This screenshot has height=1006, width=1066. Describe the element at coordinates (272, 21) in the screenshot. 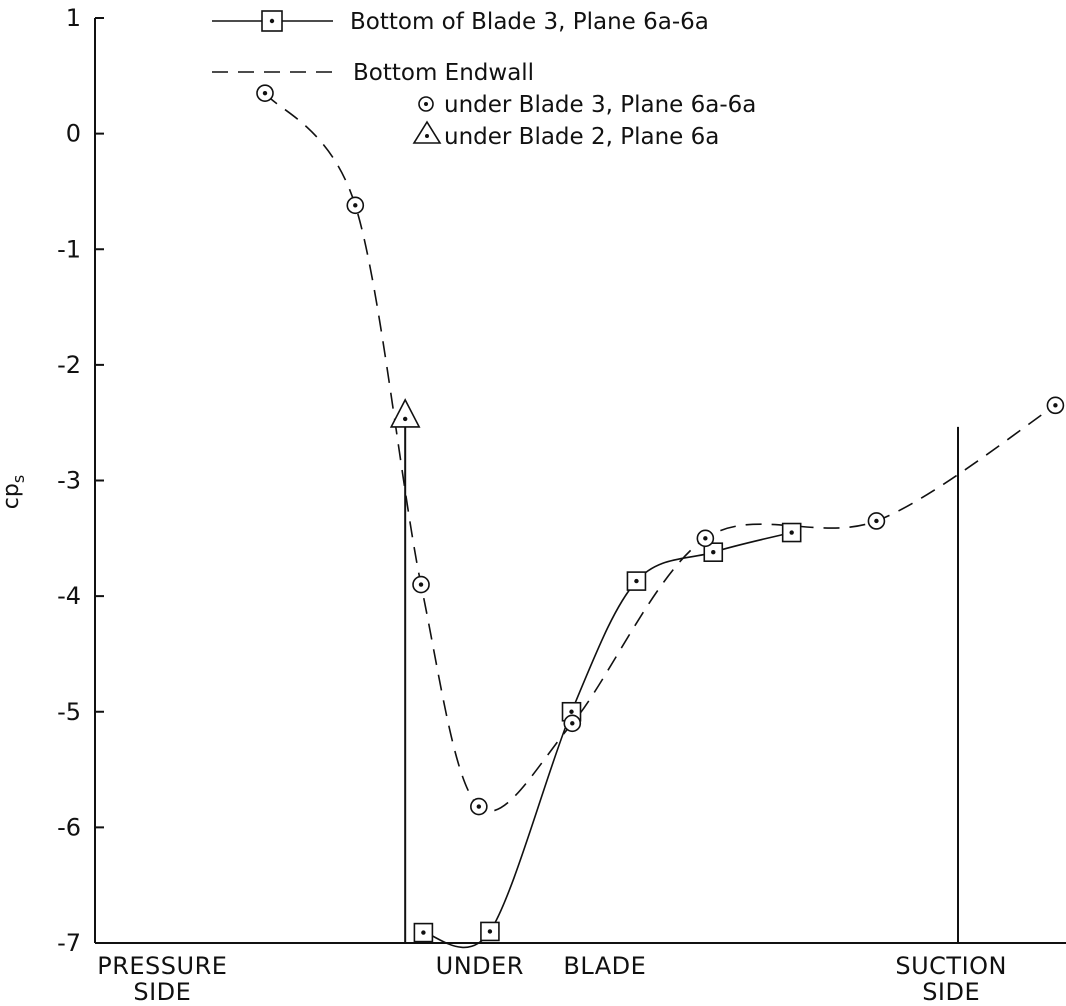

I see `legend-square-dot` at that location.